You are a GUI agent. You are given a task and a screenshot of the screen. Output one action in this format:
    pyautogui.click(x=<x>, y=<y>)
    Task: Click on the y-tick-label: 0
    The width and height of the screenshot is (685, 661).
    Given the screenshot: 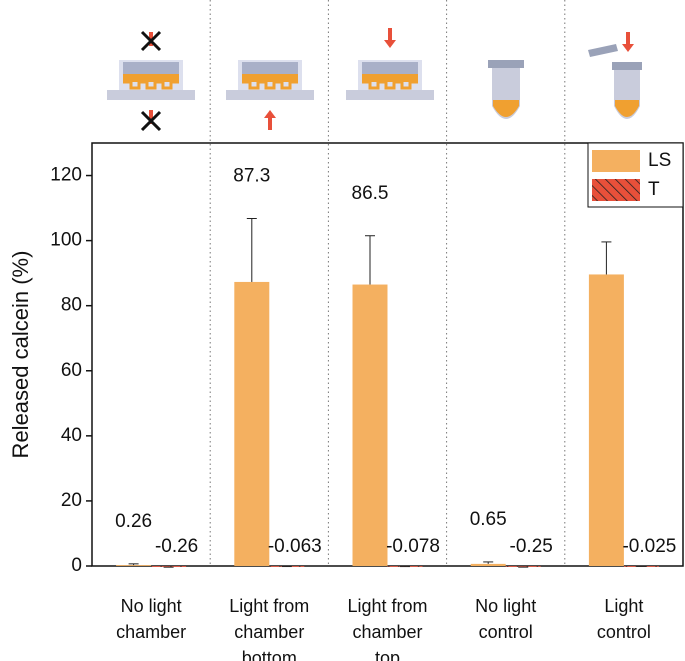 What is the action you would take?
    pyautogui.click(x=76, y=565)
    